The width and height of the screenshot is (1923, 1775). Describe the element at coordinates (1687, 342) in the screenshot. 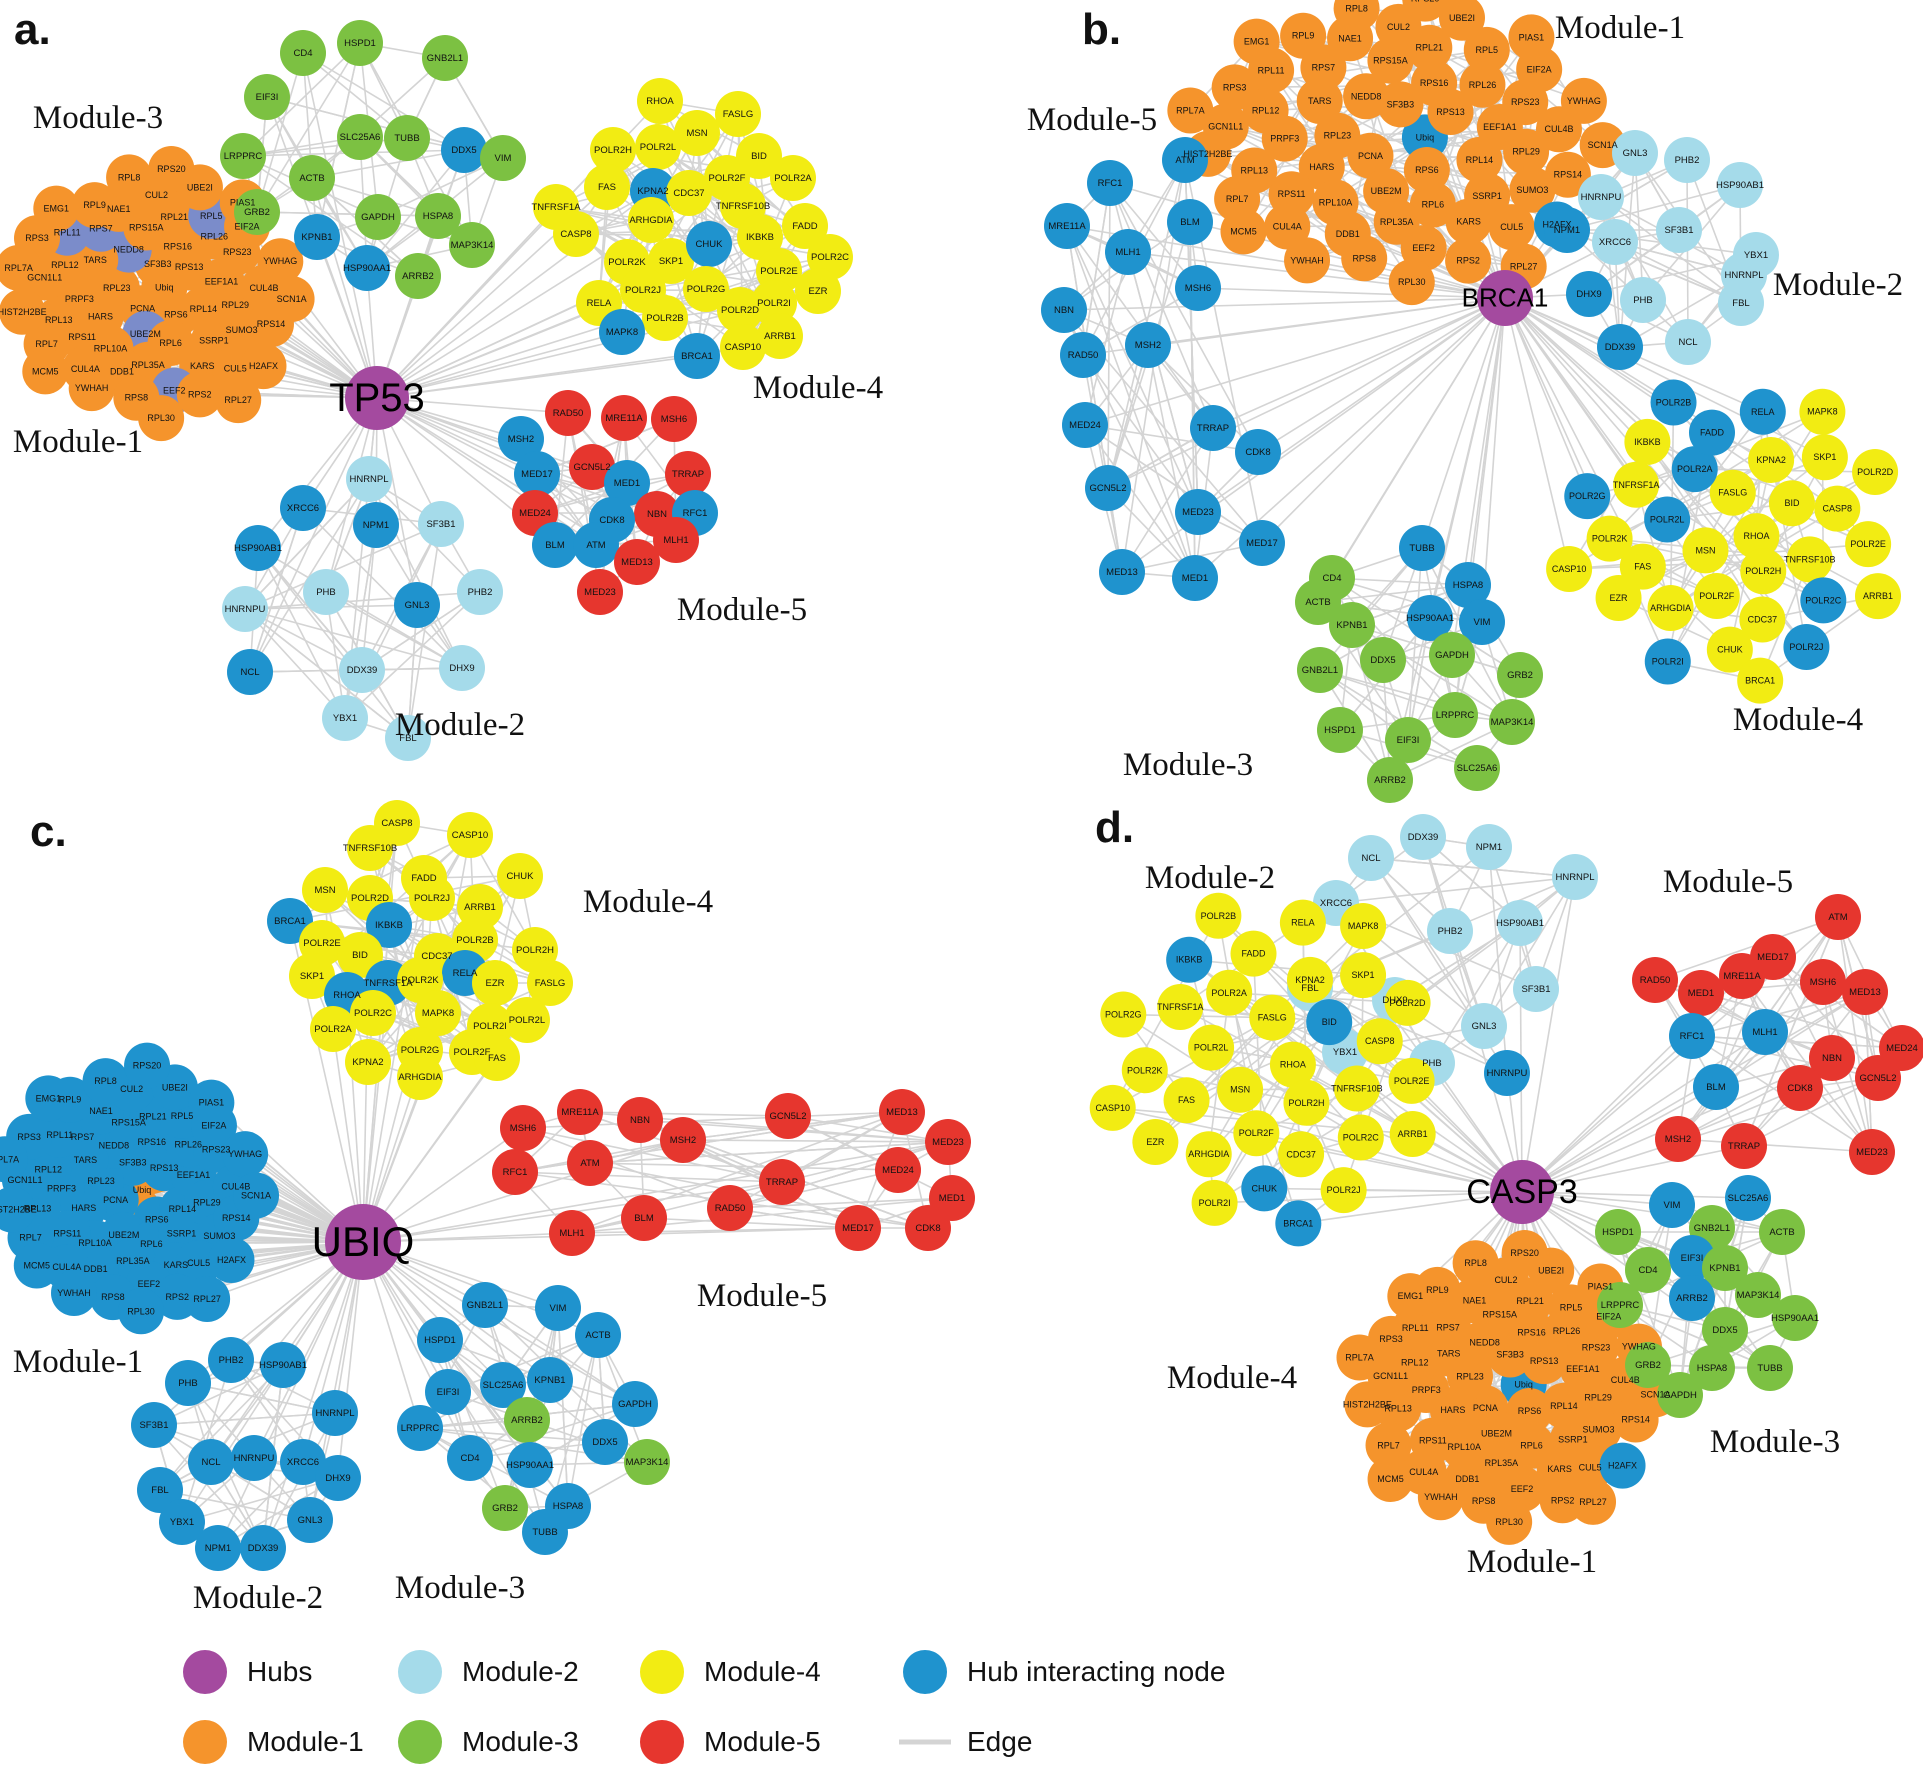

I see `node-label-ncl: NCL` at that location.